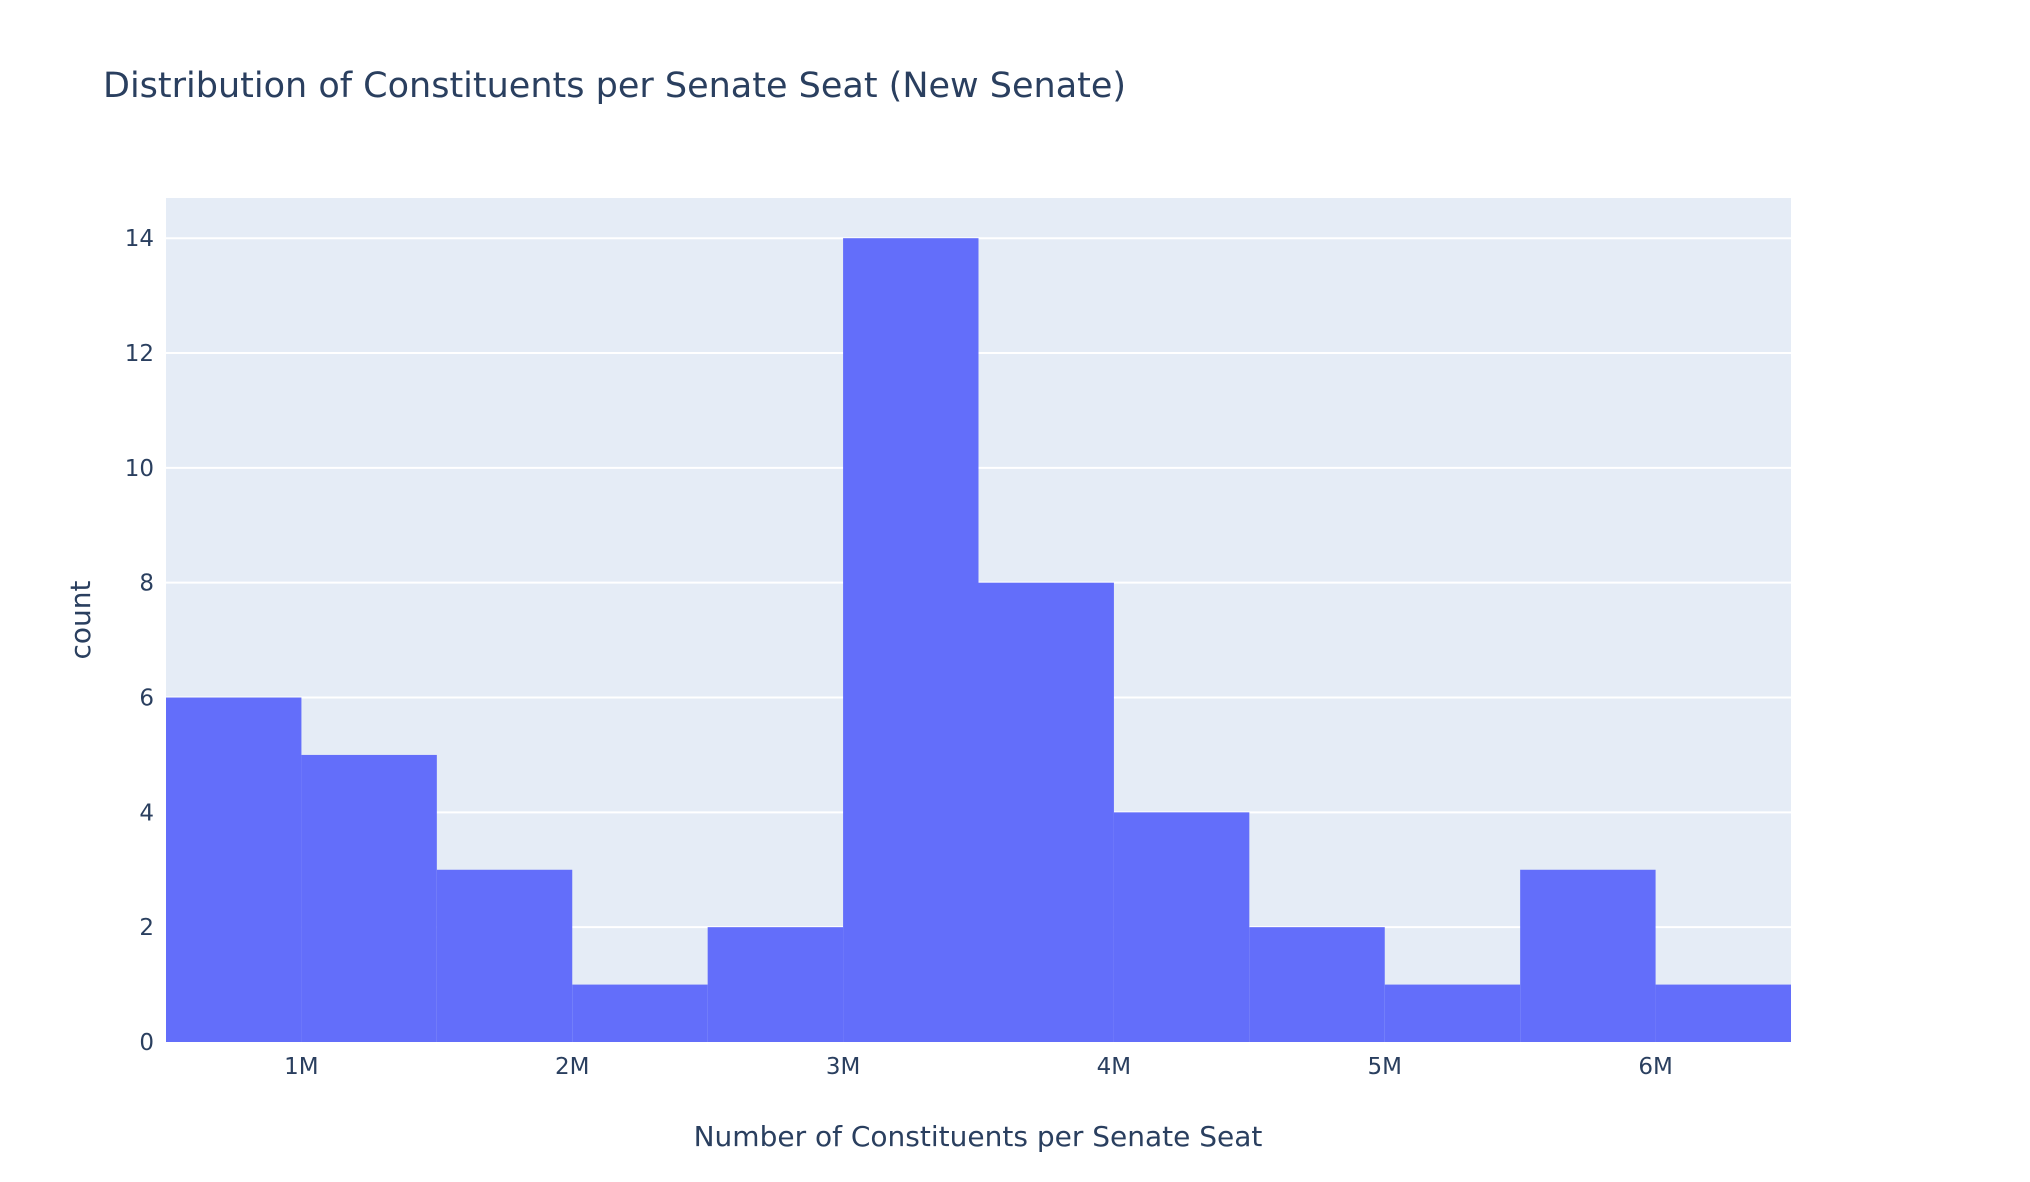 Image resolution: width=2030 pixels, height=1182 pixels. I want to click on y-tick-label-0: 0, so click(146, 1043).